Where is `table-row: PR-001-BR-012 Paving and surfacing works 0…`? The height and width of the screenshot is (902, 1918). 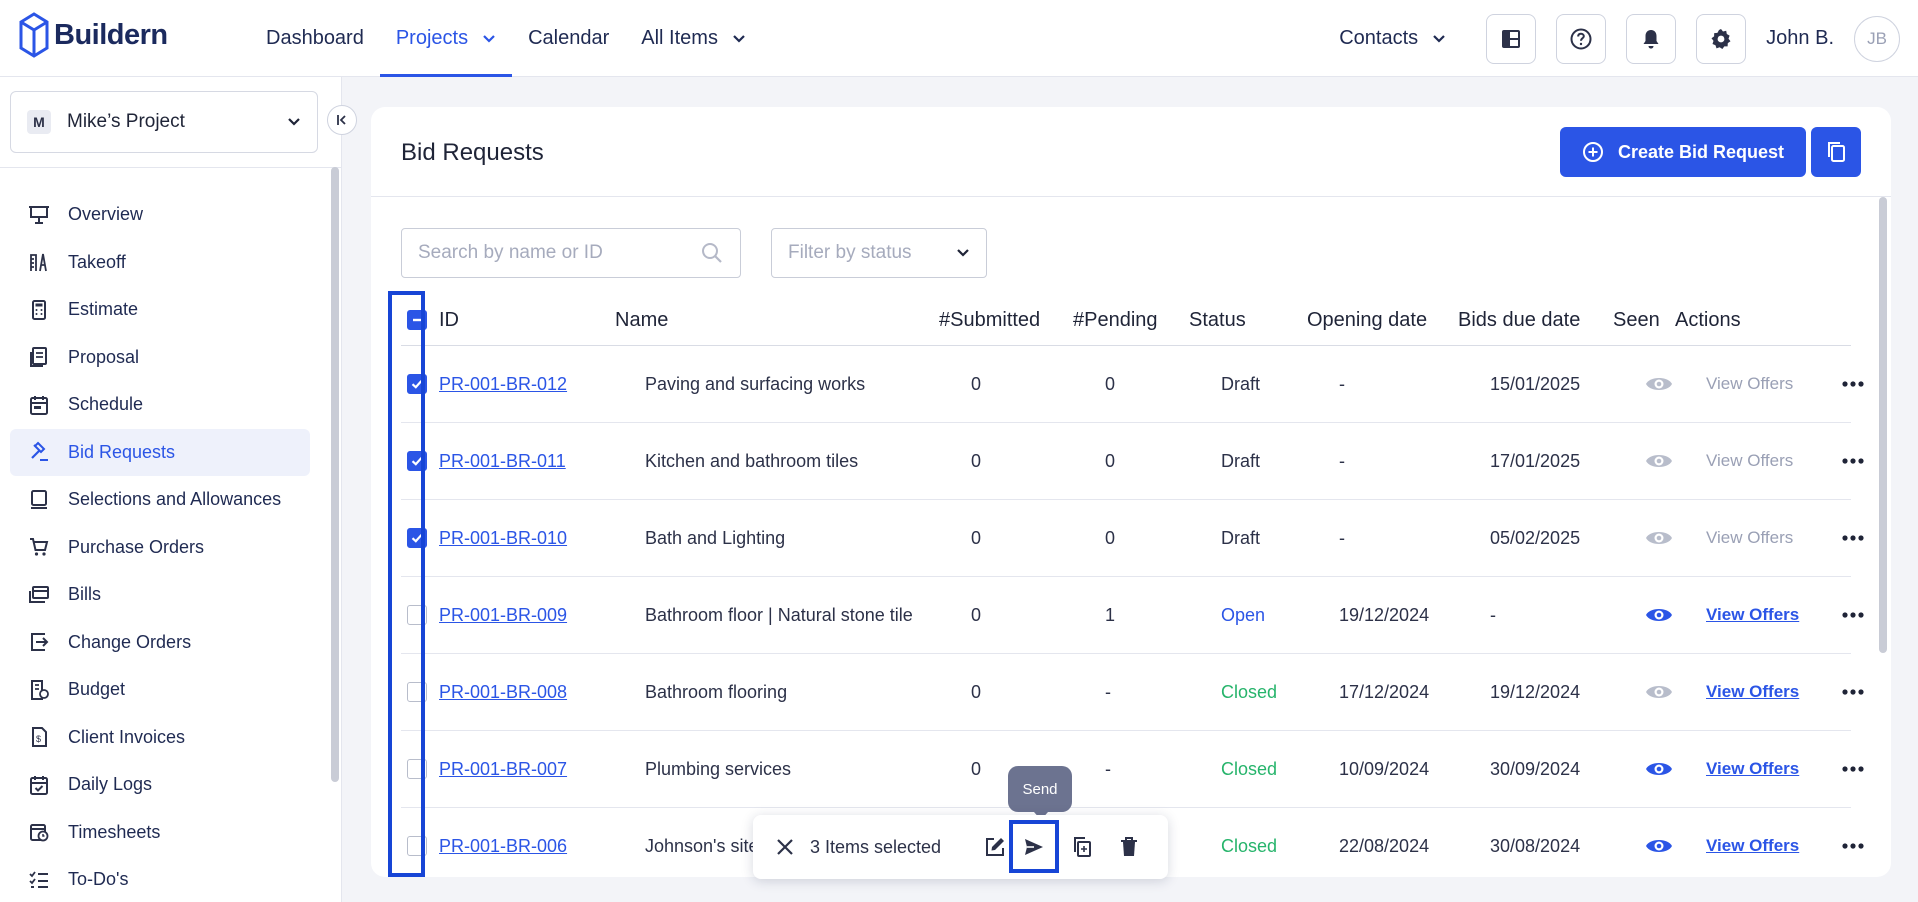
table-row: PR-001-BR-012 Paving and surfacing works 0… is located at coordinates (1132, 384).